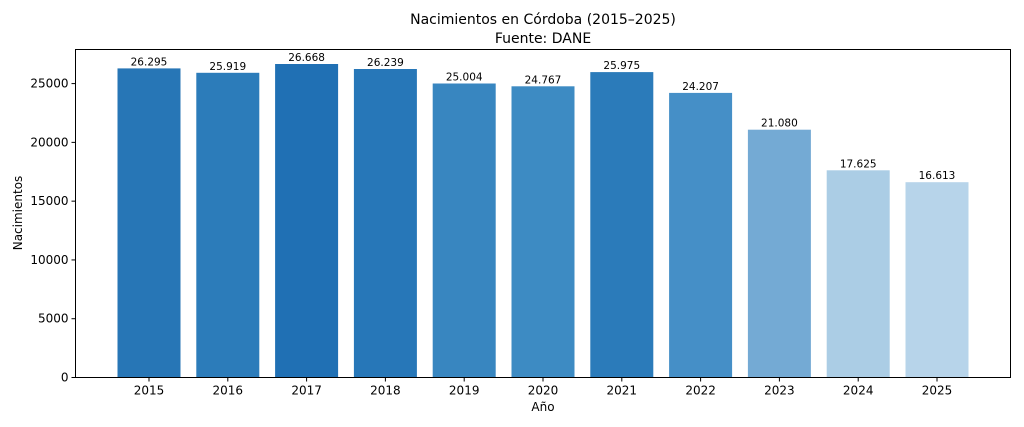 This screenshot has width=1024, height=427. What do you see at coordinates (779, 391) in the screenshot?
I see `x-tick-label-2023: 2023` at bounding box center [779, 391].